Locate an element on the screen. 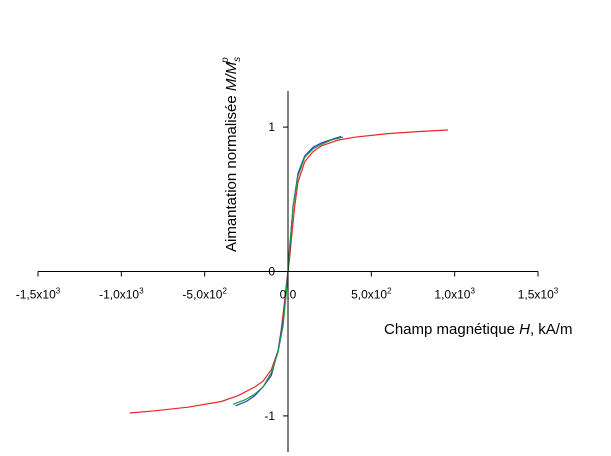  x-tick-label: 1,0x10³ is located at coordinates (454, 294).